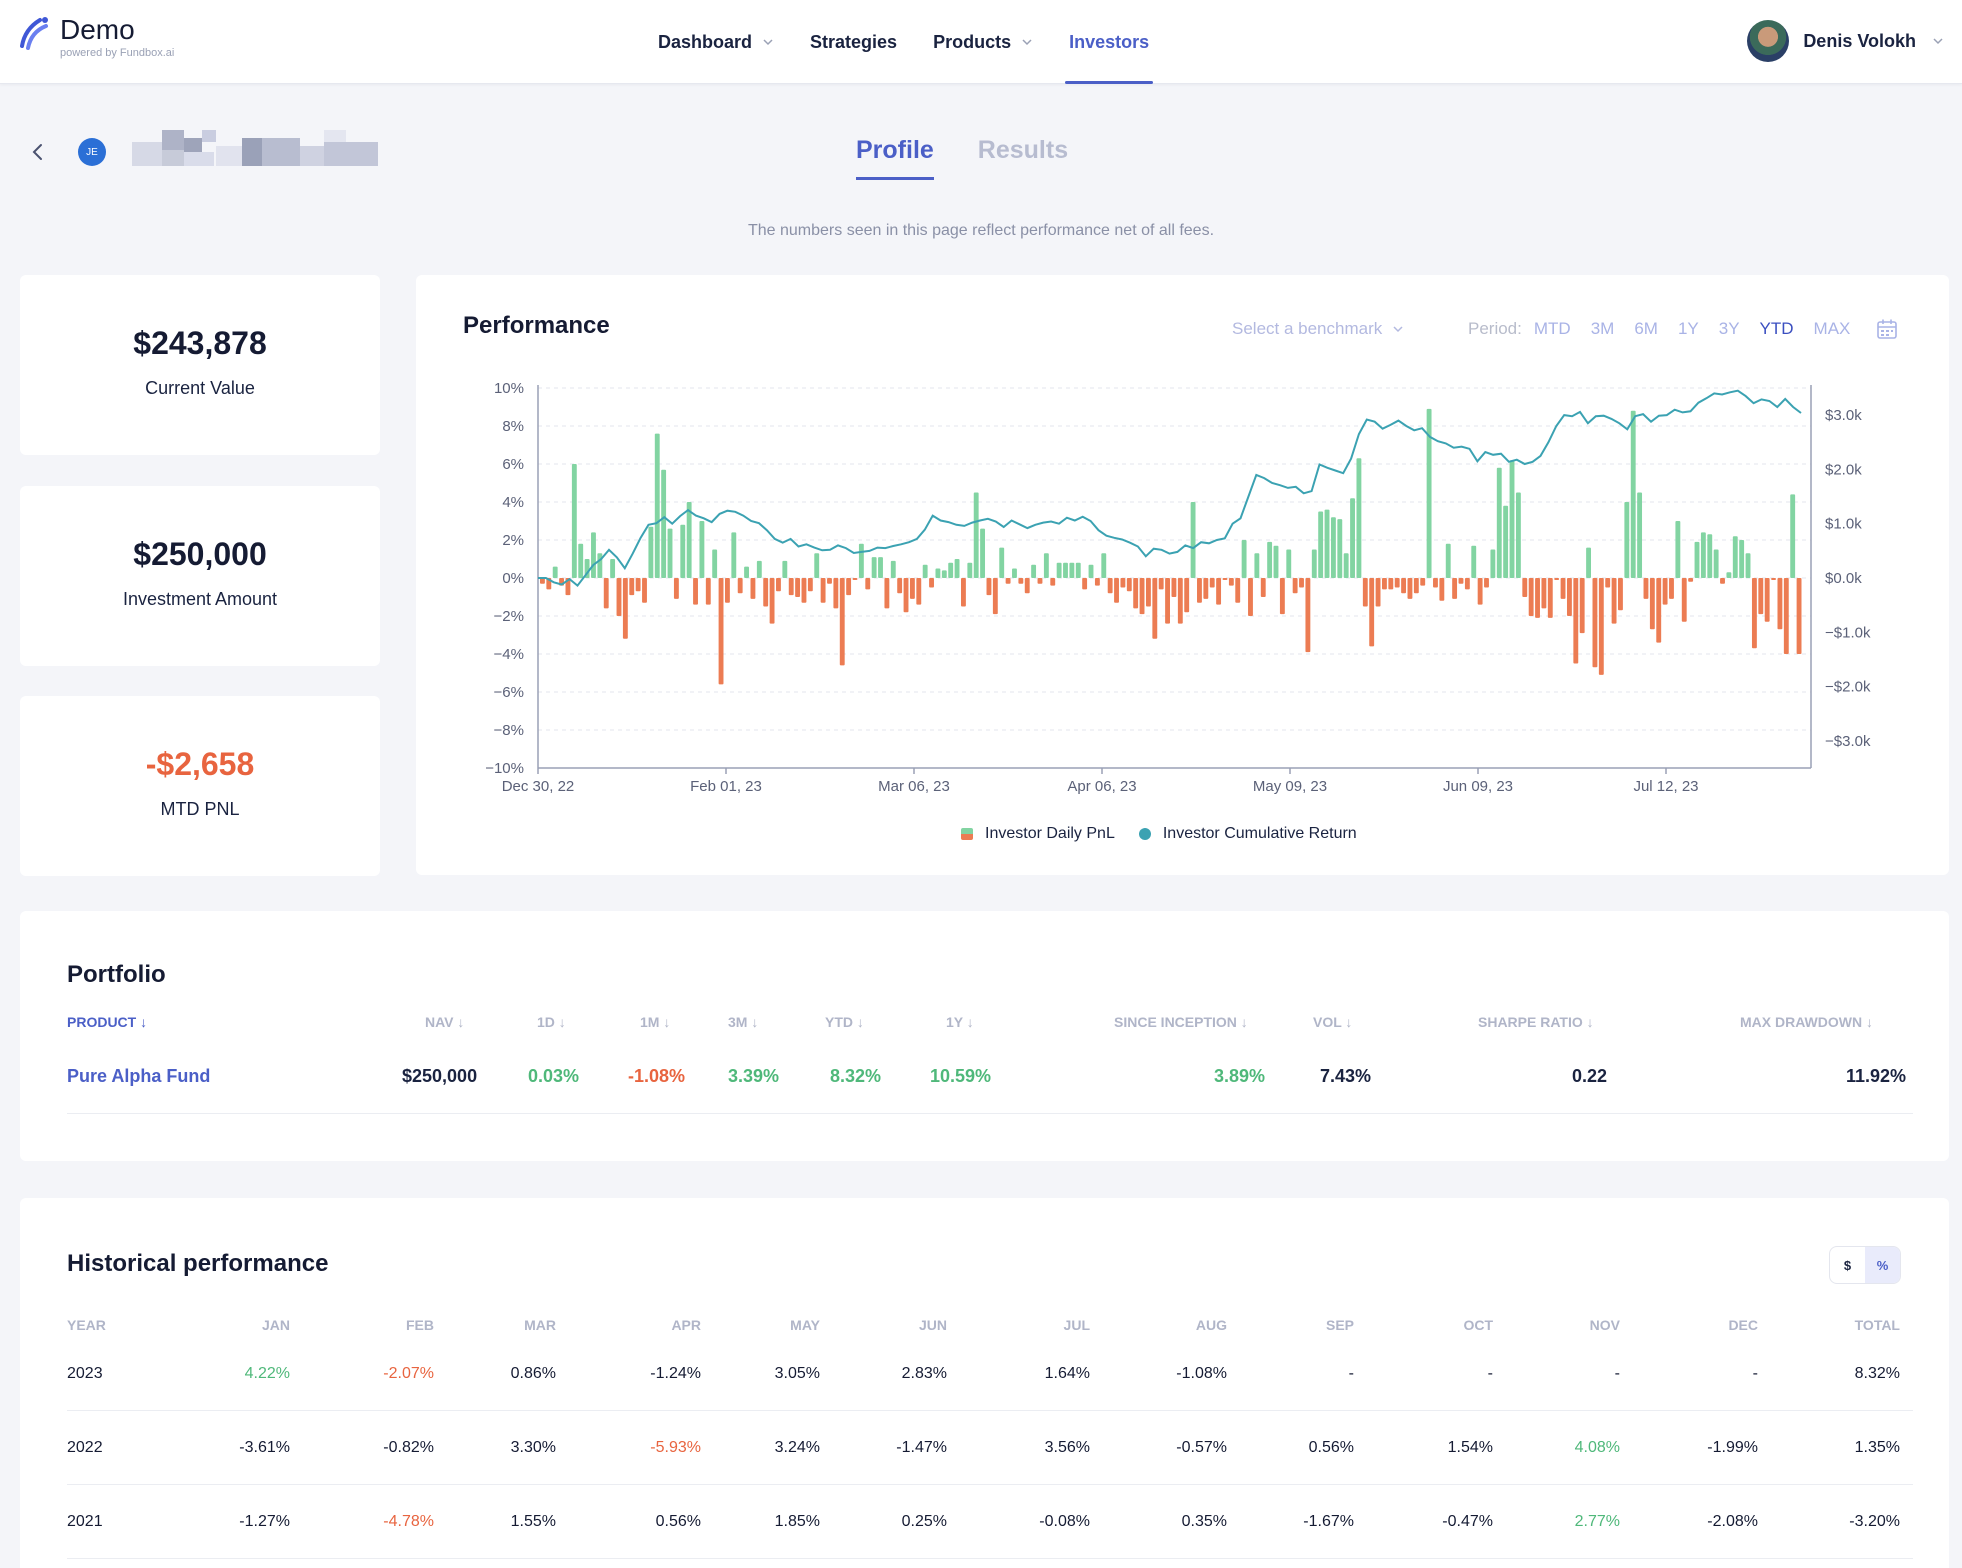  Describe the element at coordinates (408, 1447) in the screenshot. I see `hist-cell-feb: -0.82%` at that location.